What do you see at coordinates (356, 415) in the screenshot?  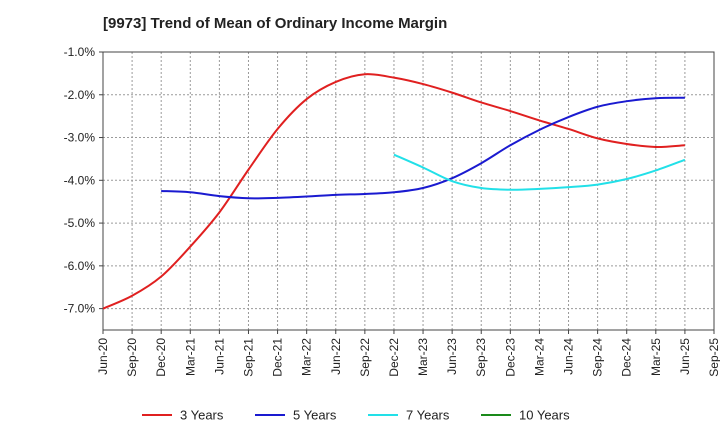 I see `legend: 3 Years 5 Years 7 Years 10 Years` at bounding box center [356, 415].